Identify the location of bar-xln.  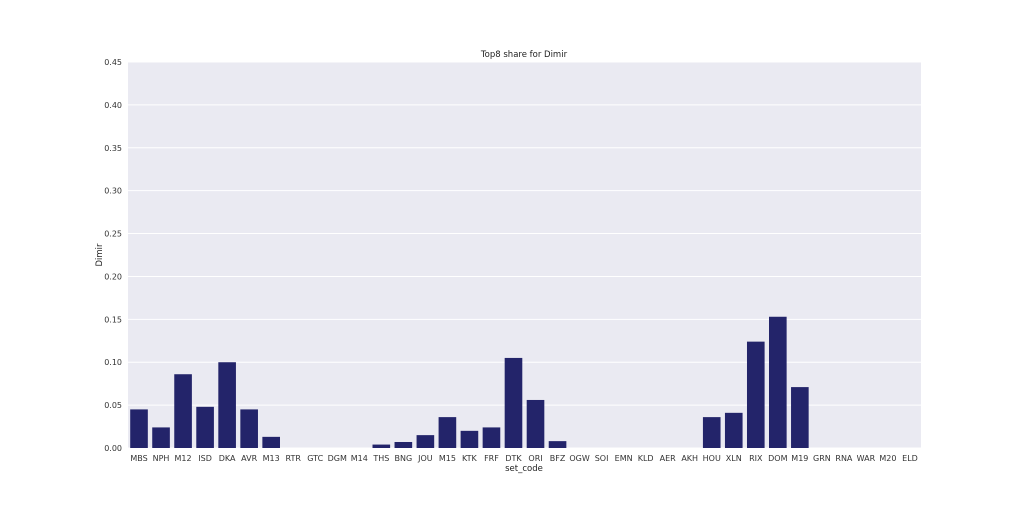
(733, 430).